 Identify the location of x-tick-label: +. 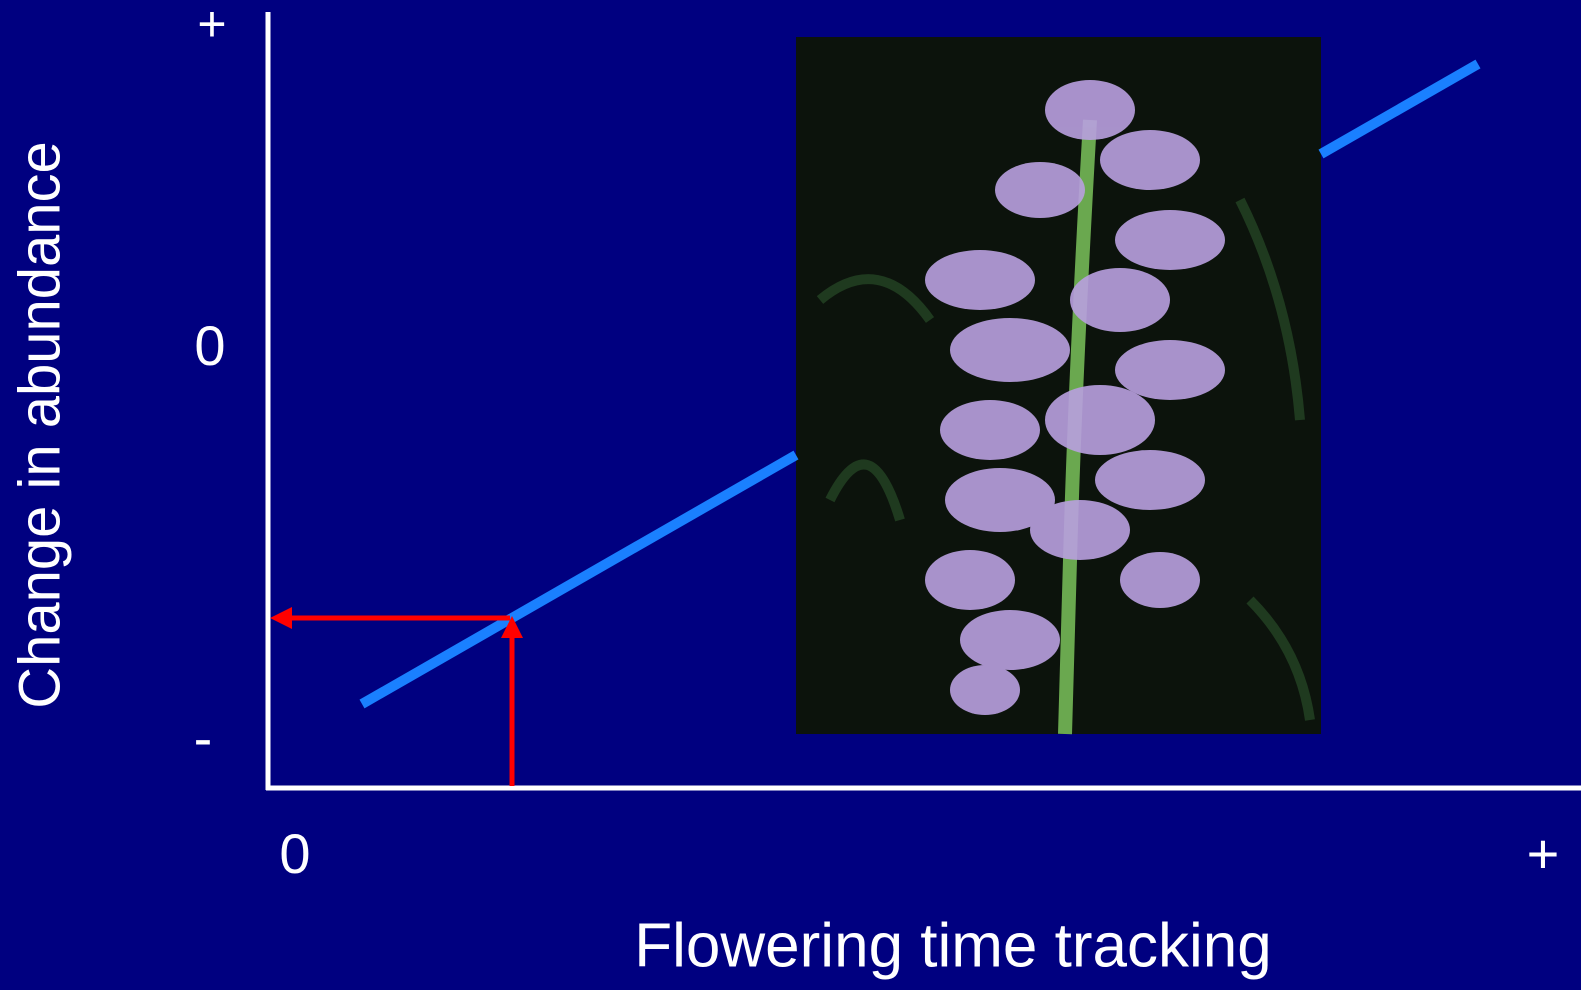
(1543, 853).